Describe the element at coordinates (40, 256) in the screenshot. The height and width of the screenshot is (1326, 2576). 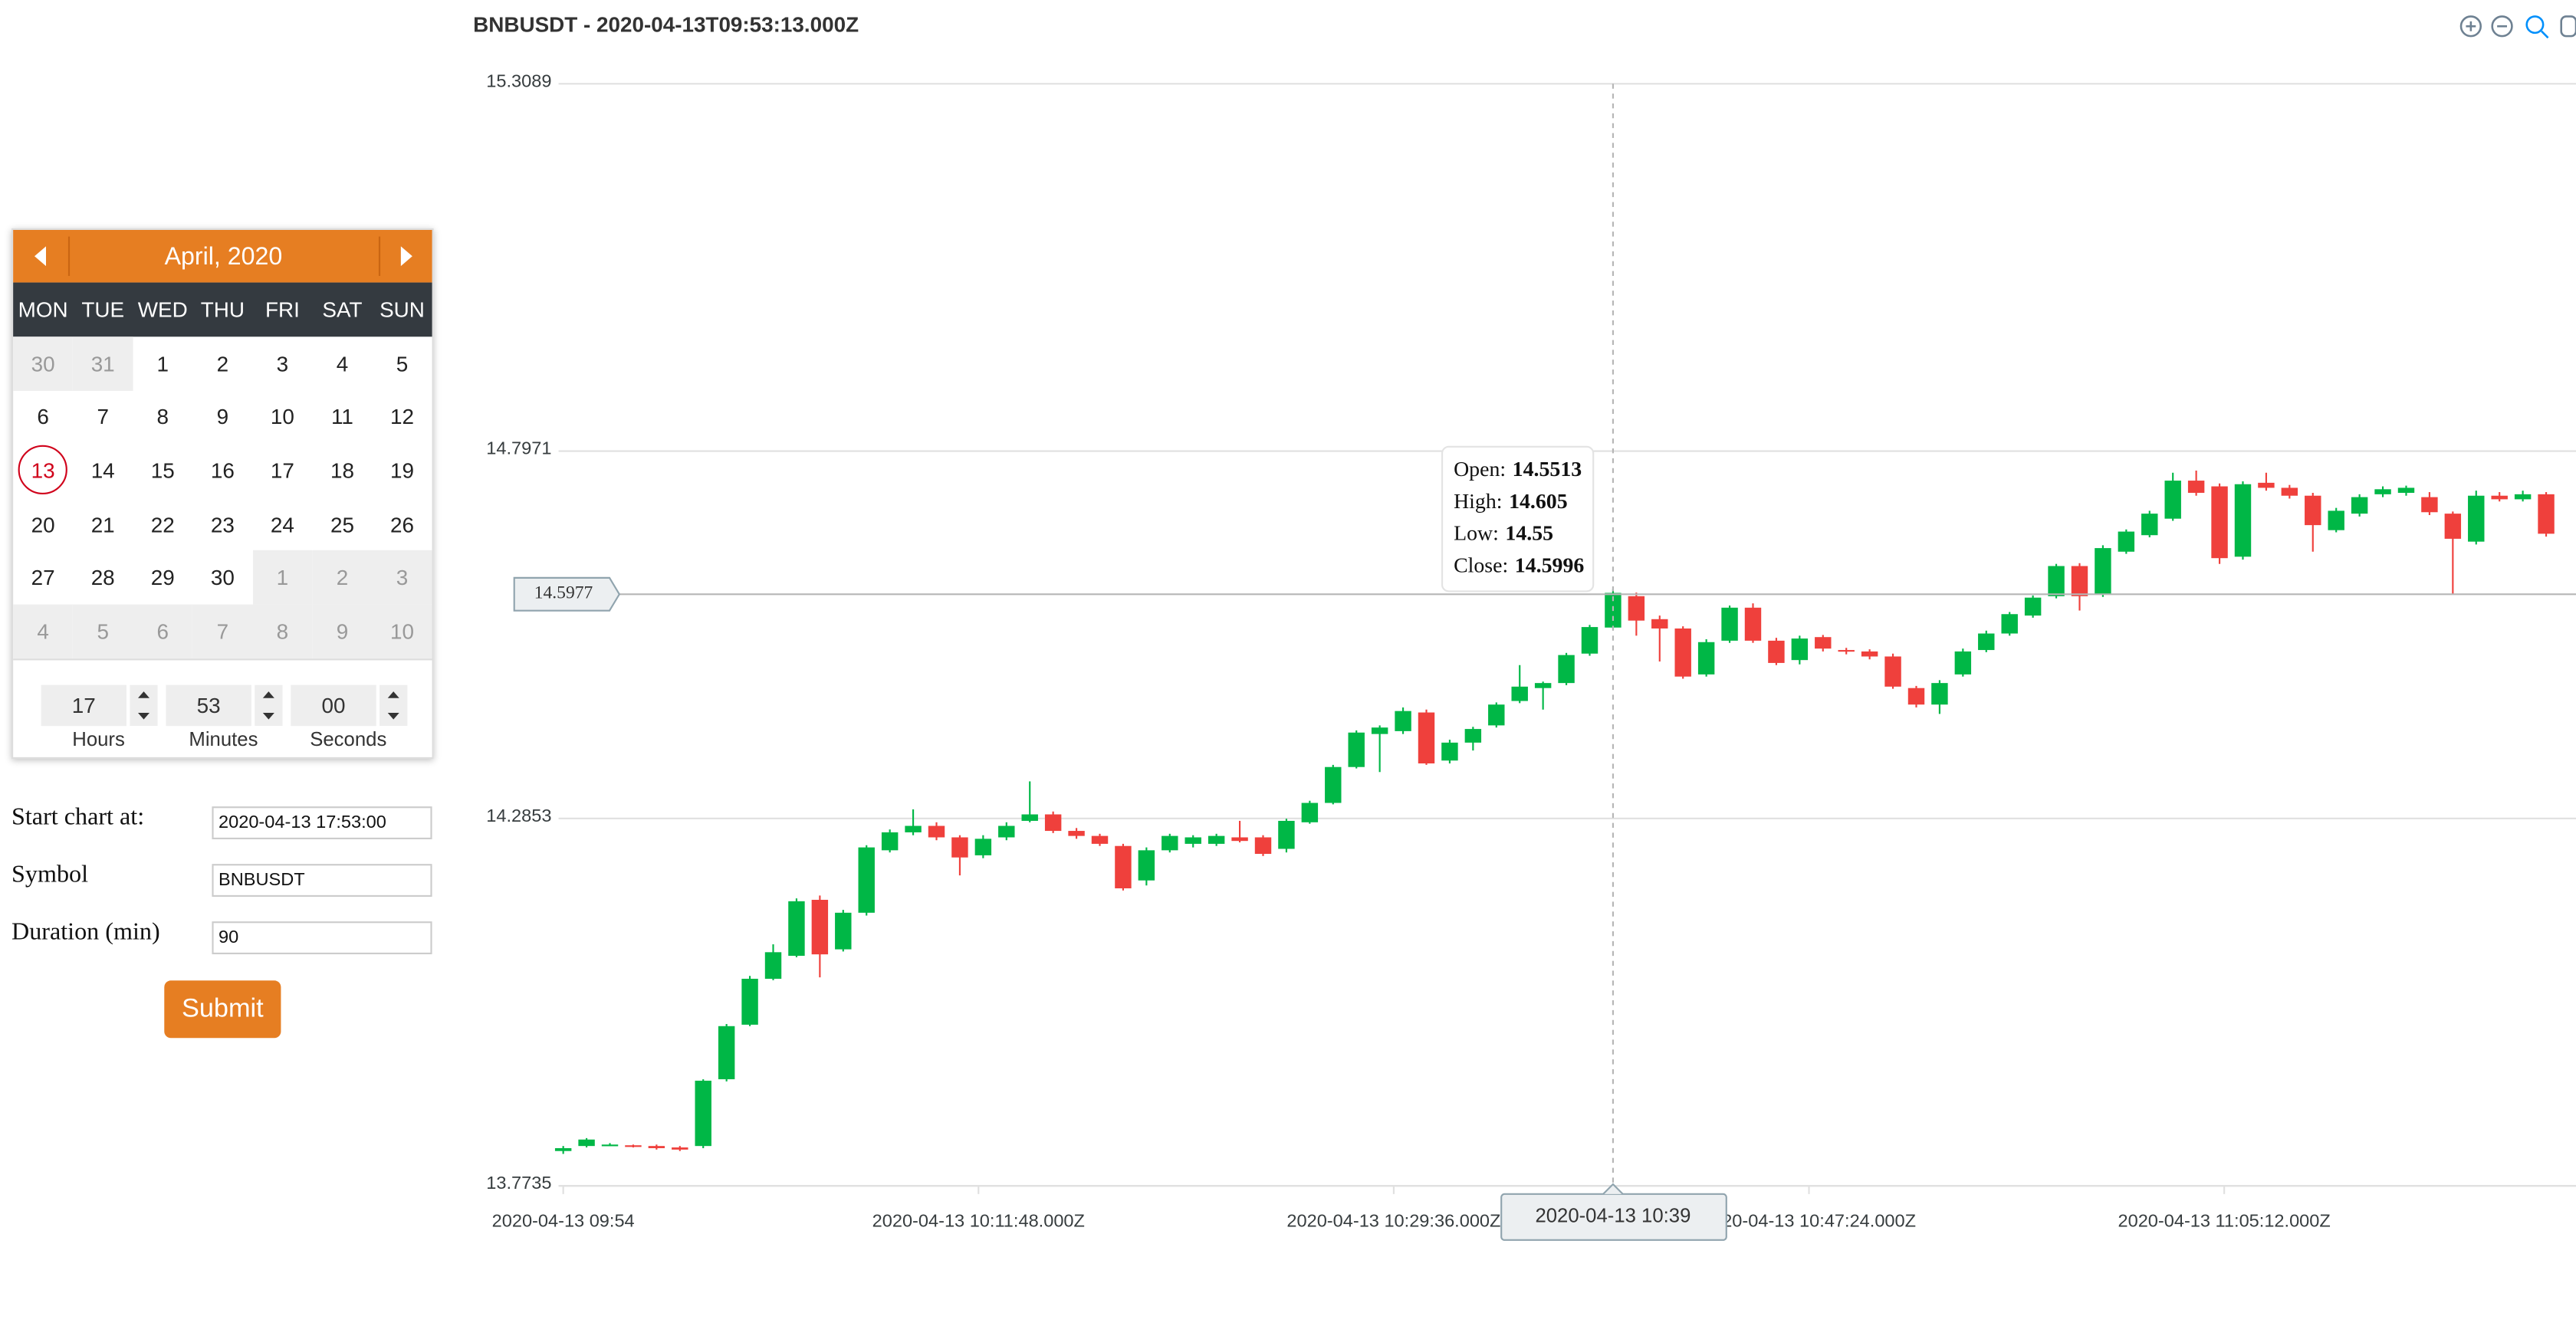
I see `prev-month` at that location.